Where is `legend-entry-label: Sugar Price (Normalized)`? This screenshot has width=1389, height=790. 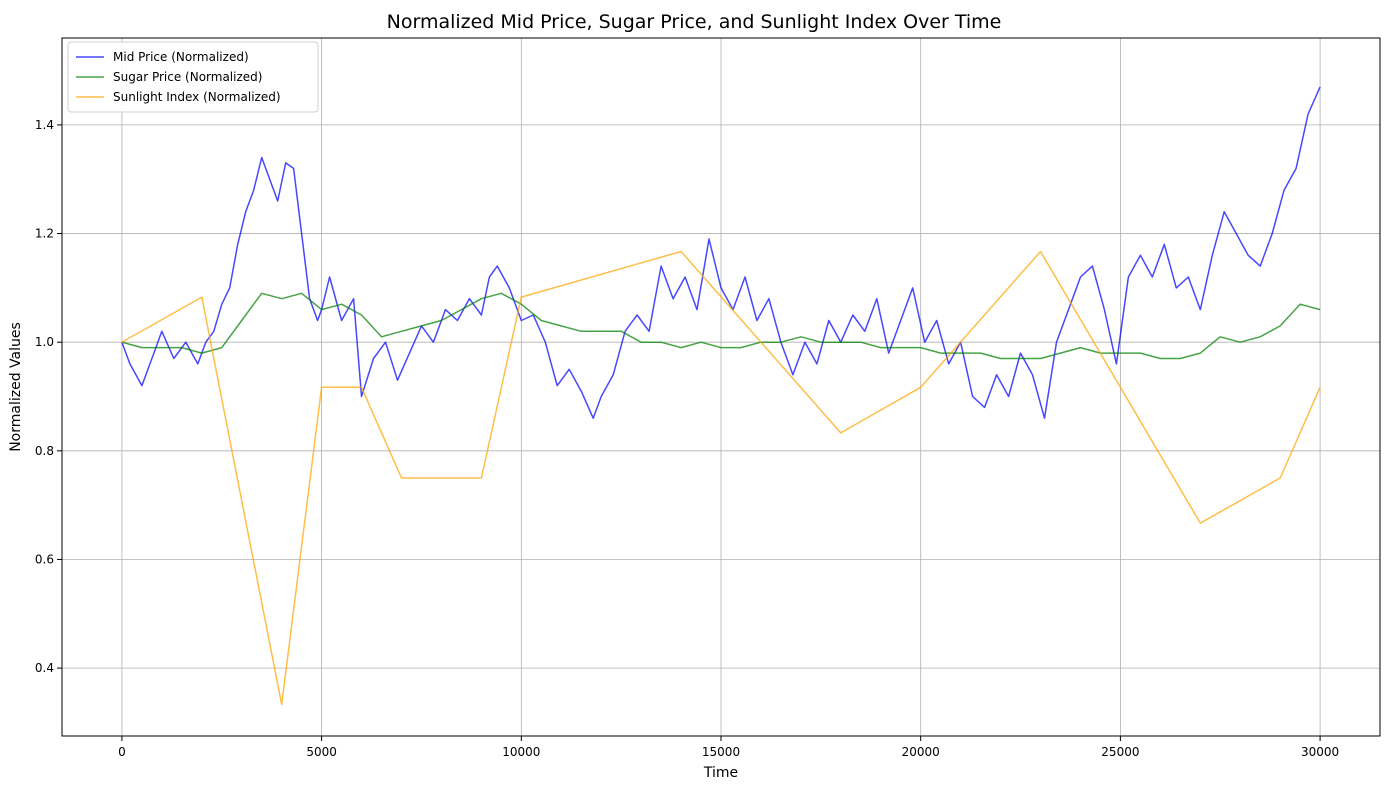 legend-entry-label: Sugar Price (Normalized) is located at coordinates (187, 77).